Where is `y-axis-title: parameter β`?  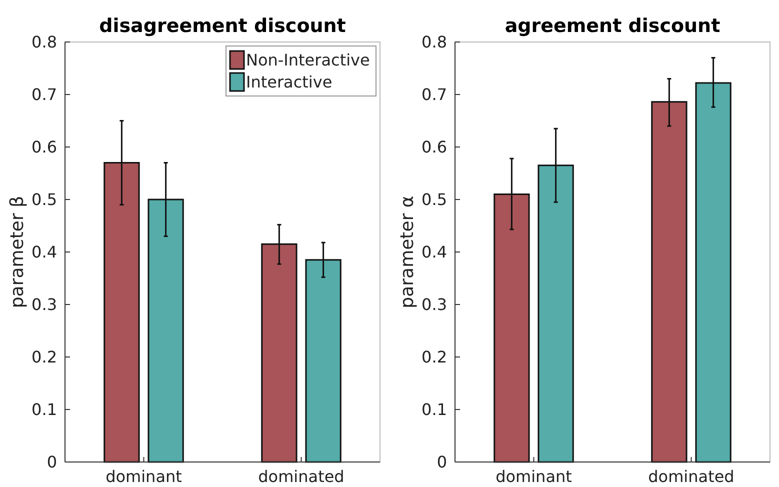 y-axis-title: parameter β is located at coordinates (17, 252).